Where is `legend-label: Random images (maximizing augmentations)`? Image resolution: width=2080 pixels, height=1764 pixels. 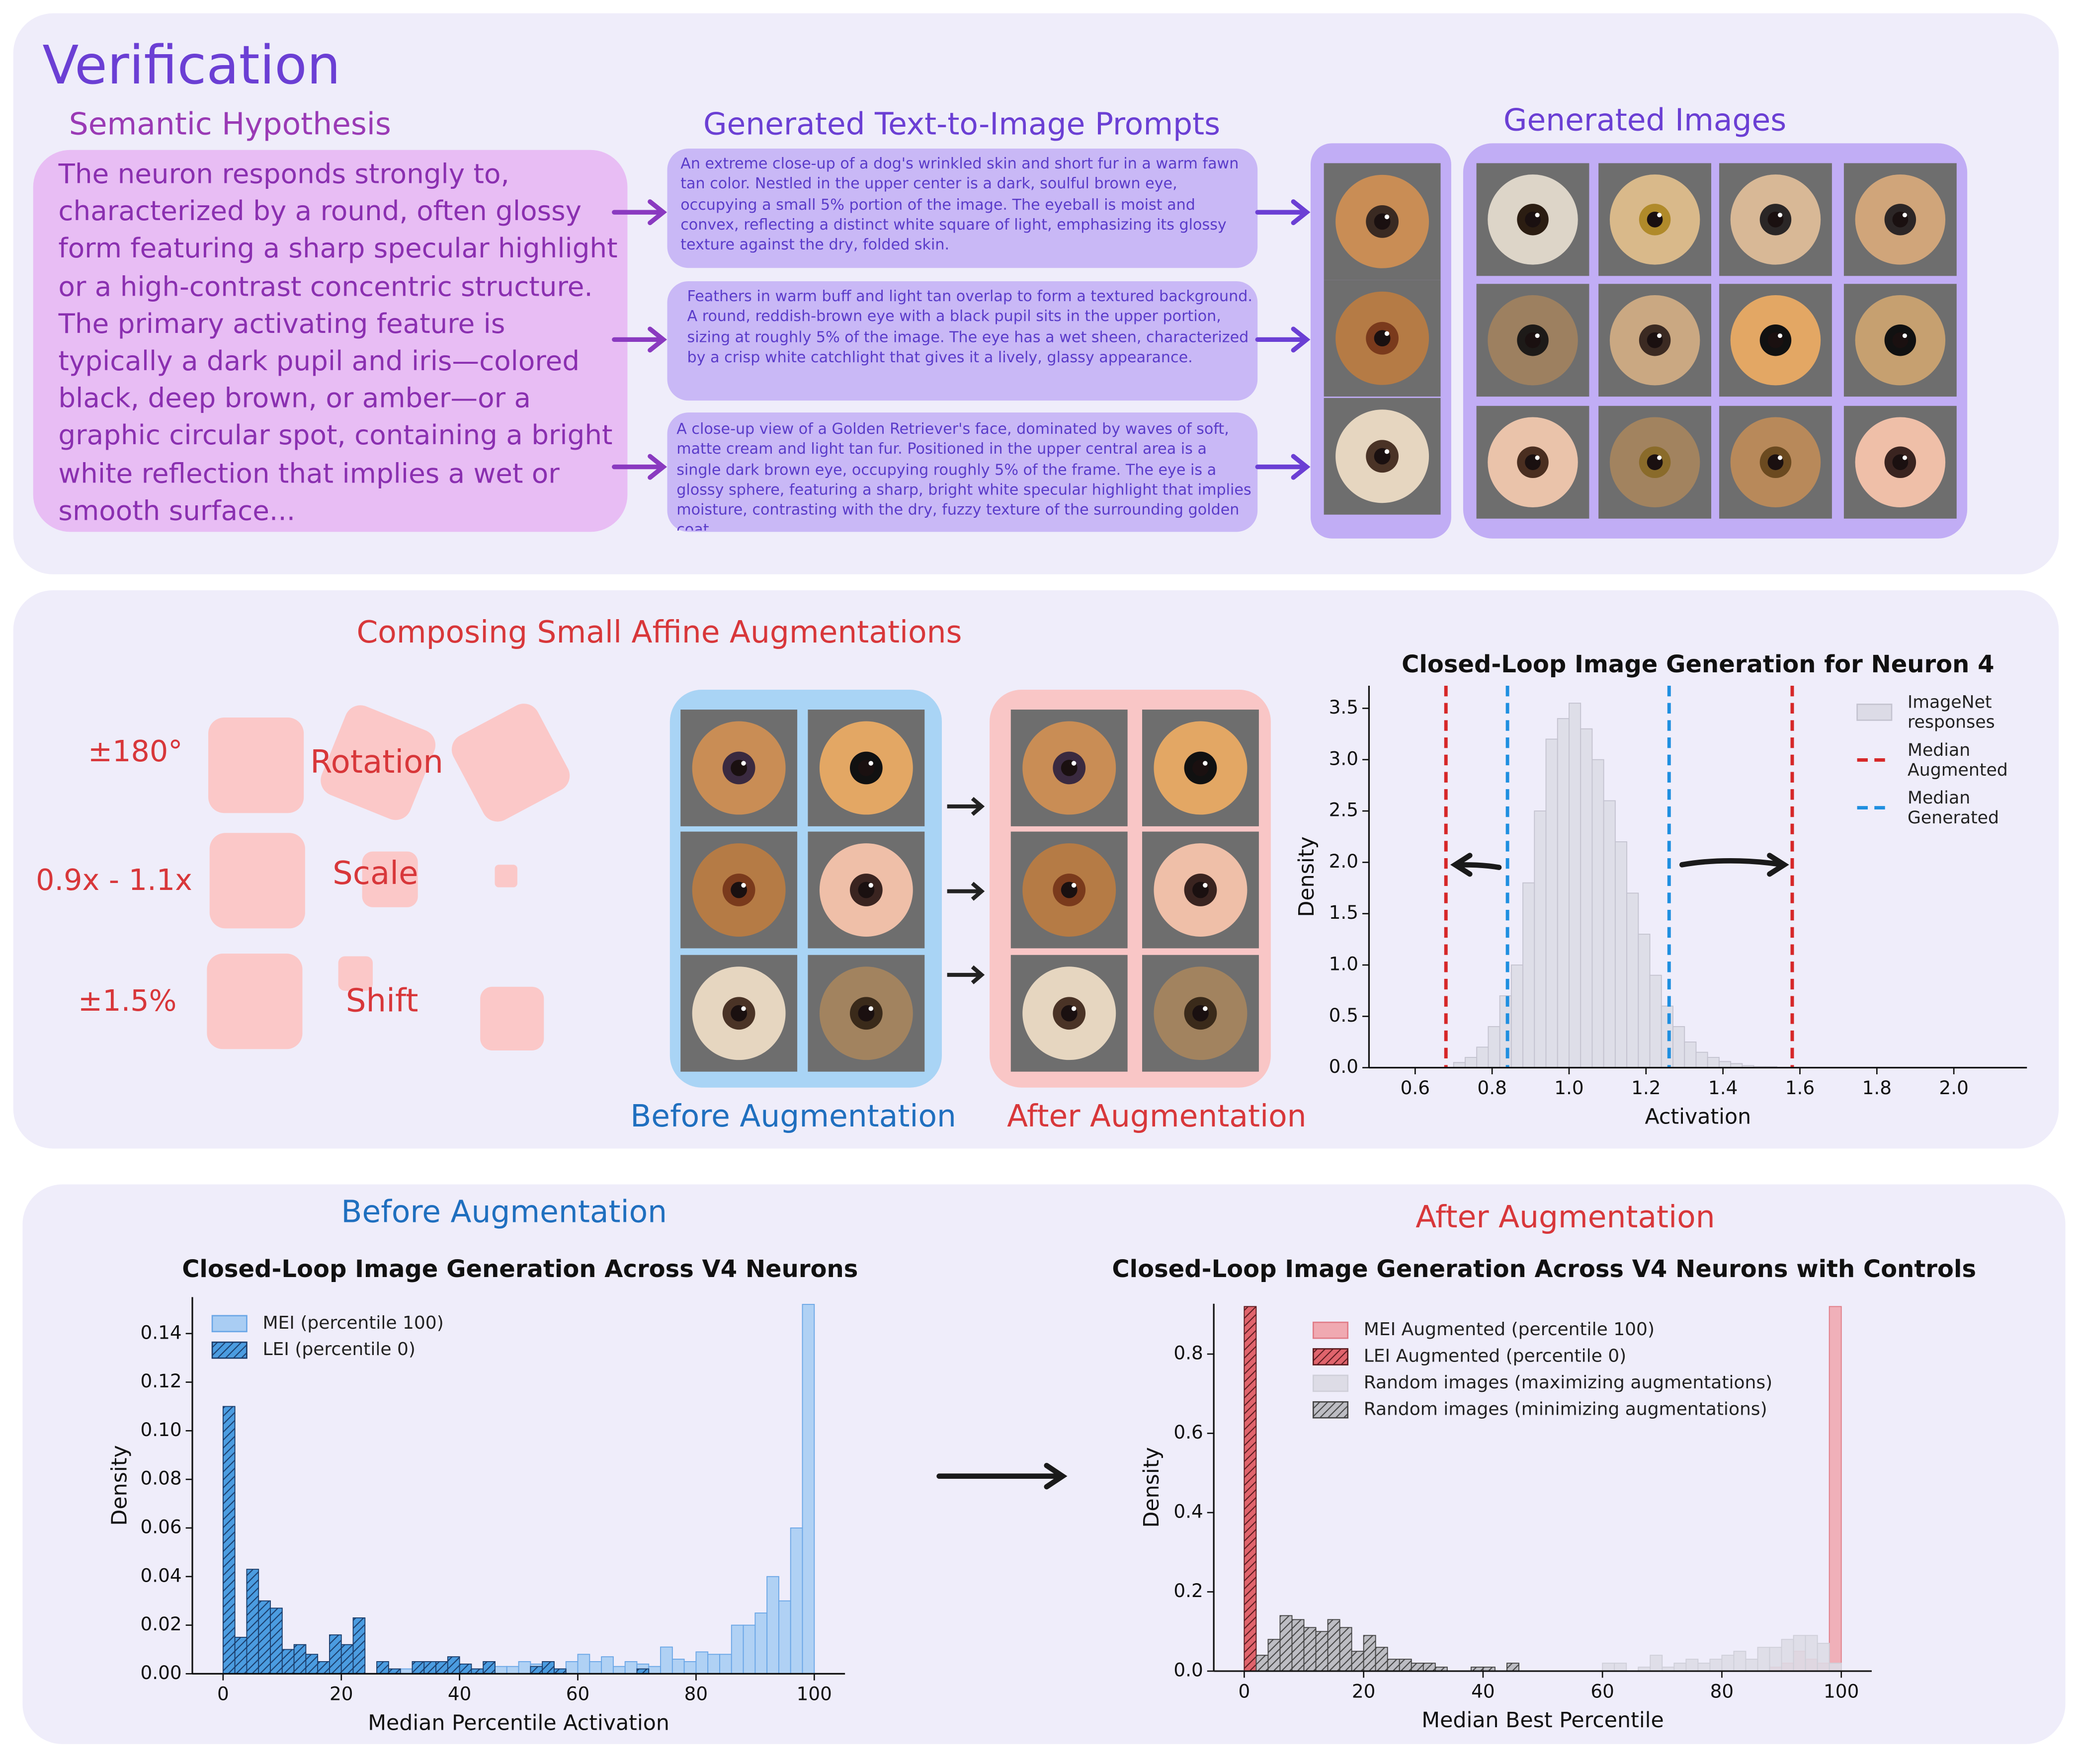 legend-label: Random images (maximizing augmentations) is located at coordinates (1568, 1382).